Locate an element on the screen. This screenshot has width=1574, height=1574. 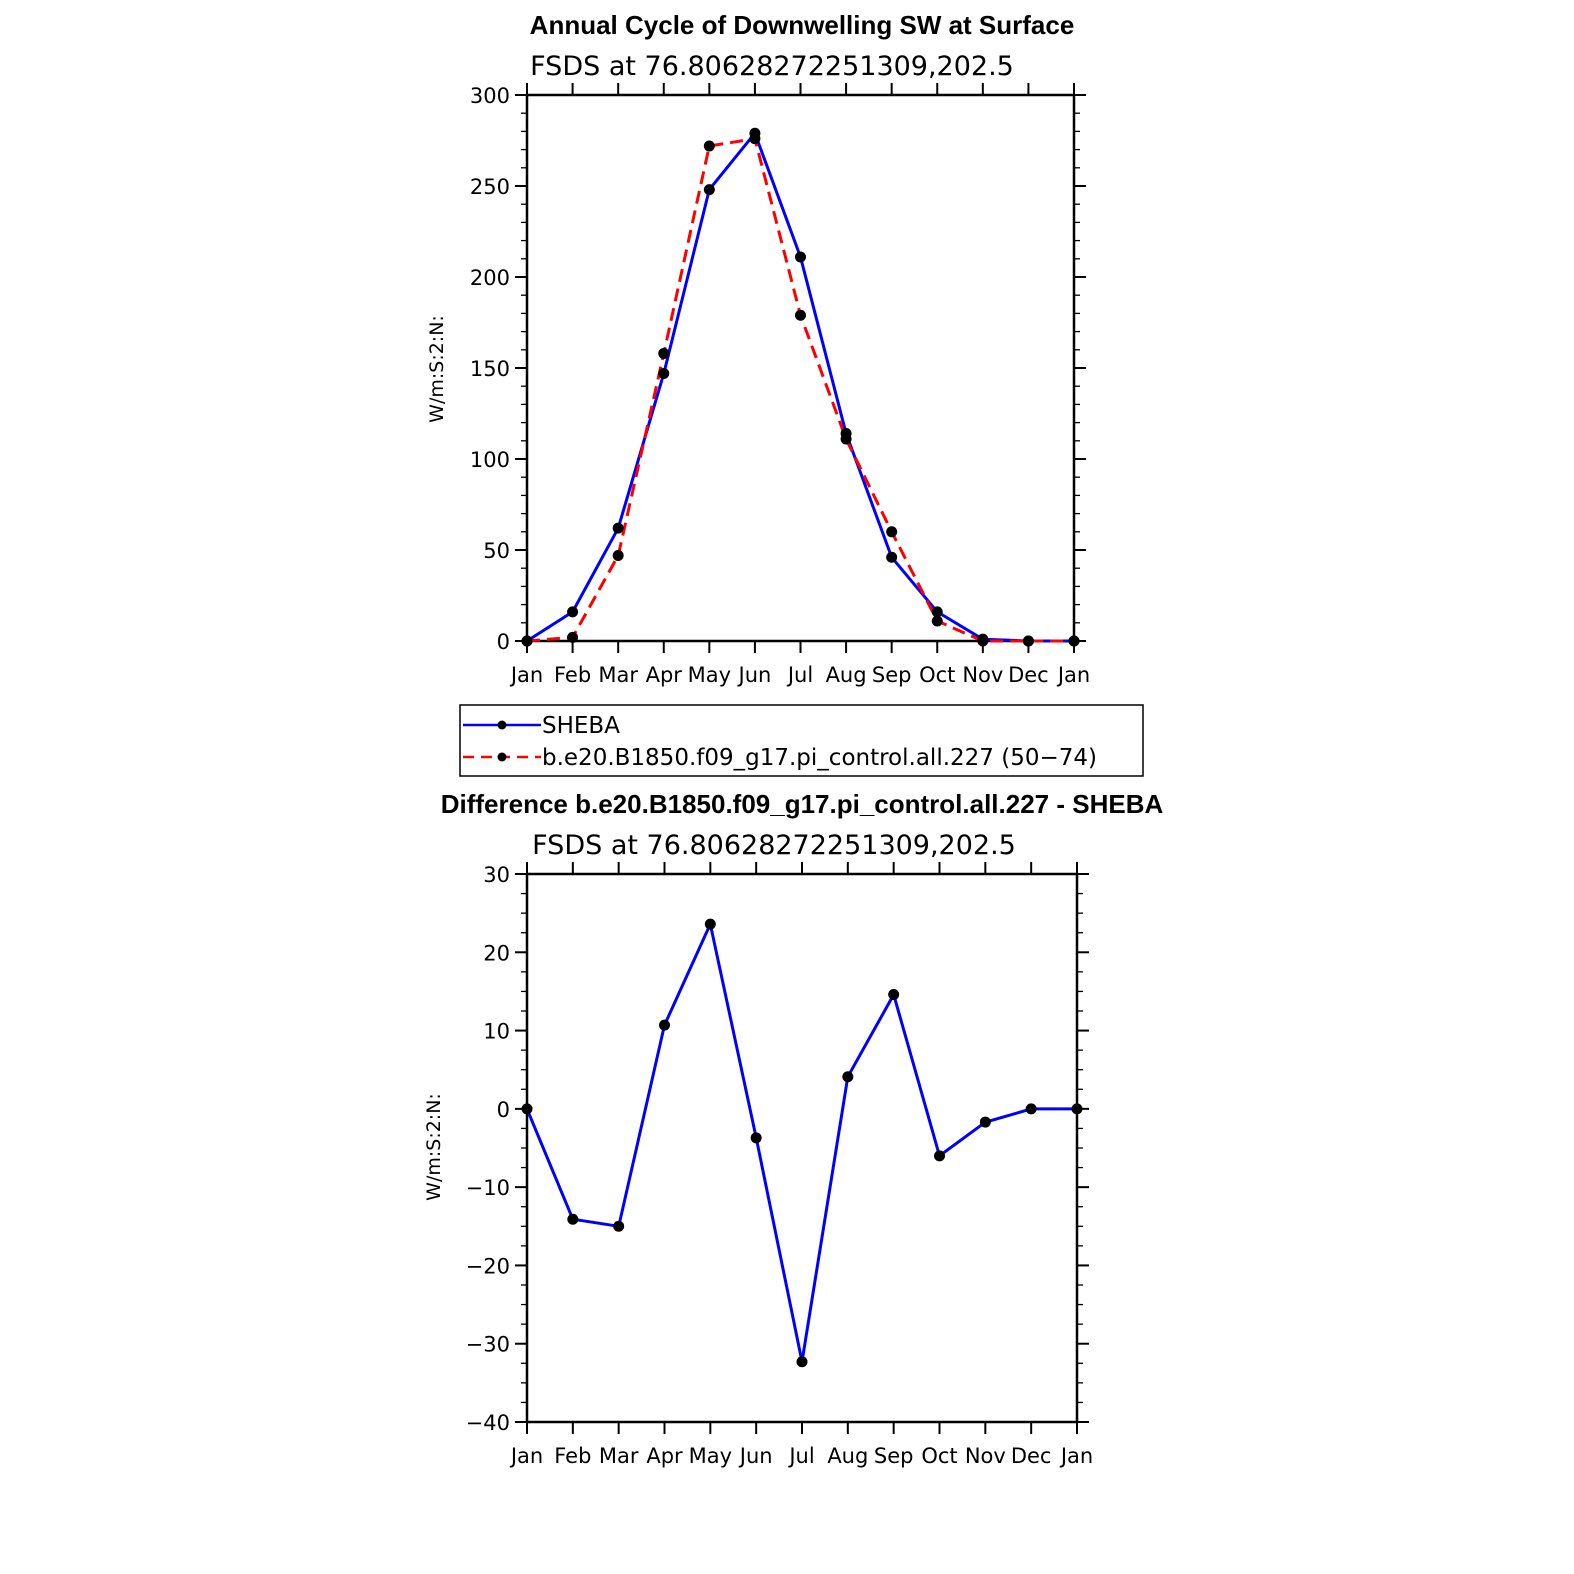
y-tick-label: −30 is located at coordinates (488, 1345).